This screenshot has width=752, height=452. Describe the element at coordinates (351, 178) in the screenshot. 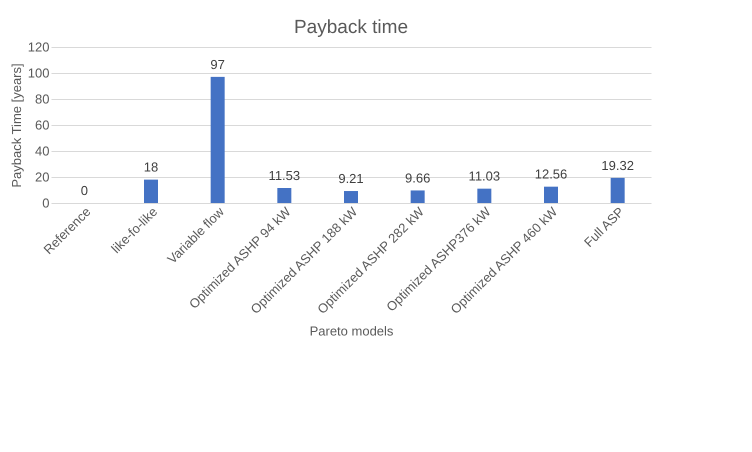

I see `data-label: 9.21` at that location.